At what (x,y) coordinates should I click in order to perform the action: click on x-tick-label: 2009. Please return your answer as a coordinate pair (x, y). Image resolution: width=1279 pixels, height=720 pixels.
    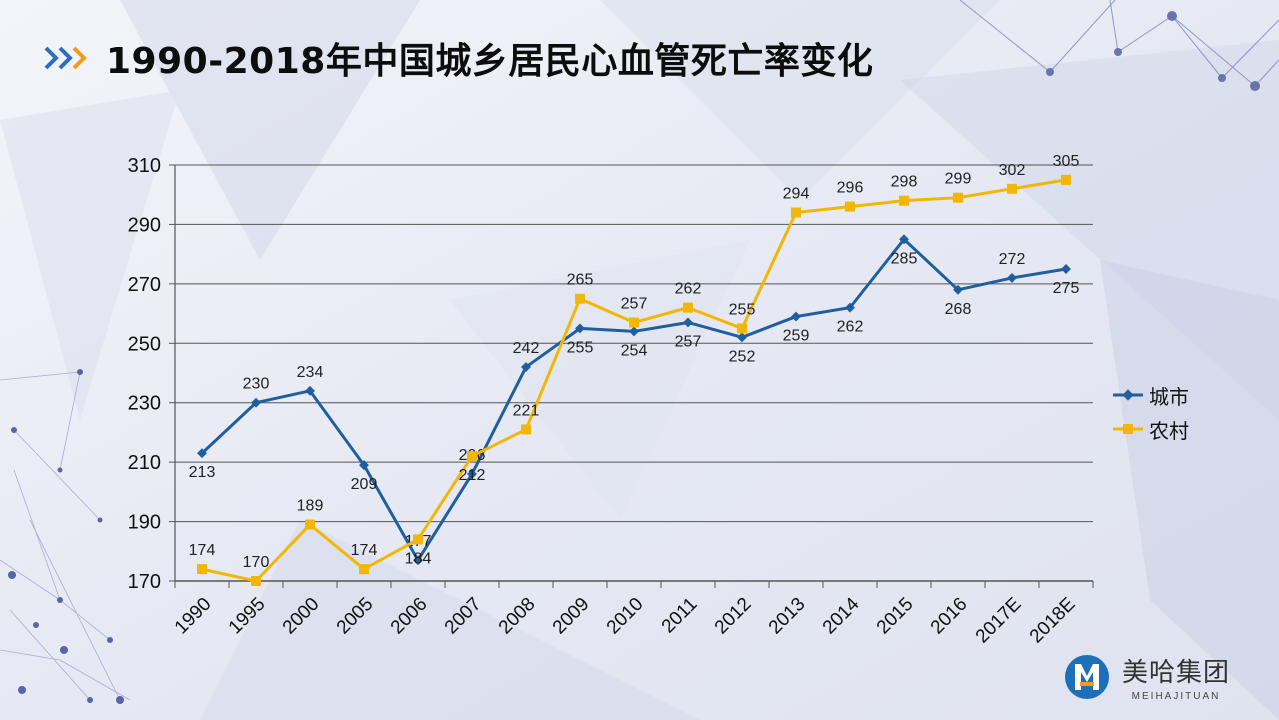
    Looking at the image, I should click on (571, 616).